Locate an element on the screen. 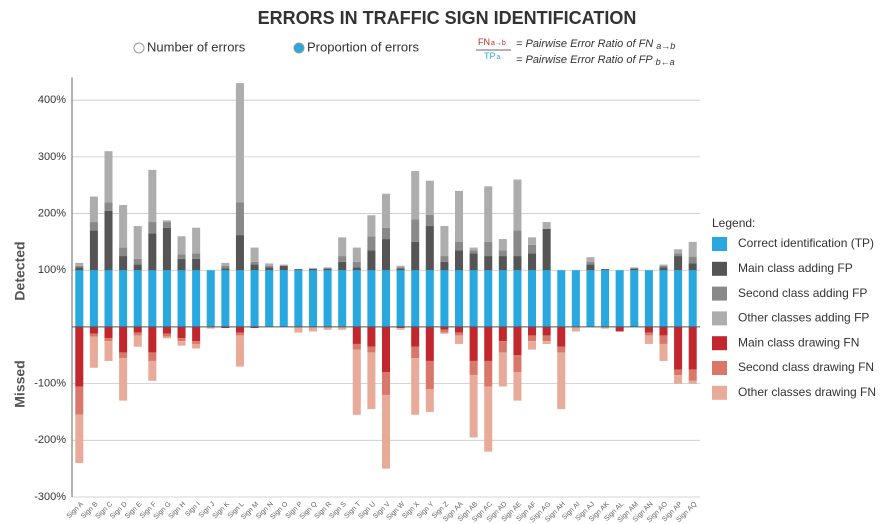  legend-label: Second class drawing FN is located at coordinates (806, 367).